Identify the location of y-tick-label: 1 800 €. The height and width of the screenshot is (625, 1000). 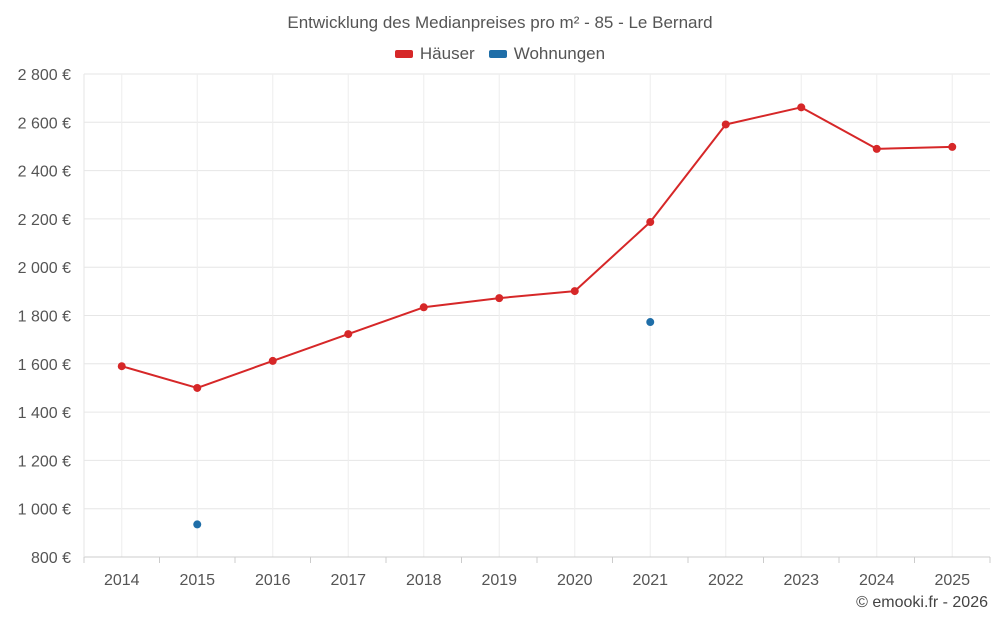
(44, 317).